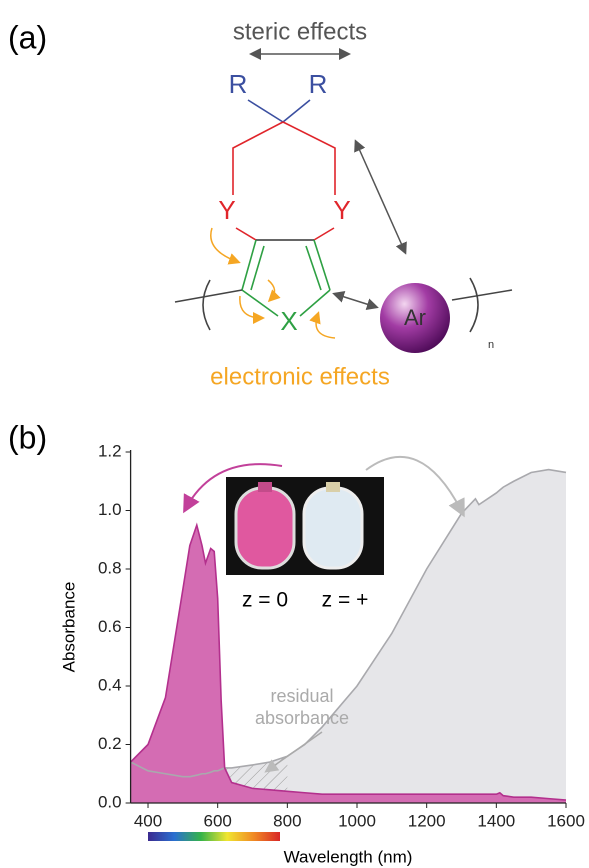 This screenshot has width=589, height=868. Describe the element at coordinates (345, 600) in the screenshot. I see `legend-label: z = +` at that location.